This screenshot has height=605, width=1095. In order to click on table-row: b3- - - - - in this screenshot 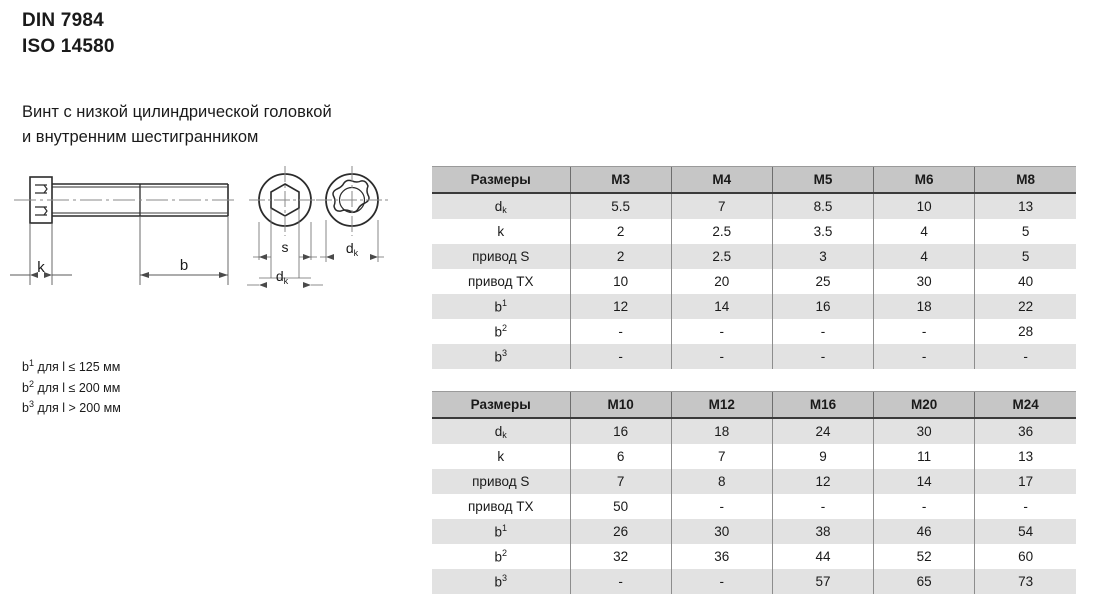, I will do `click(754, 356)`.